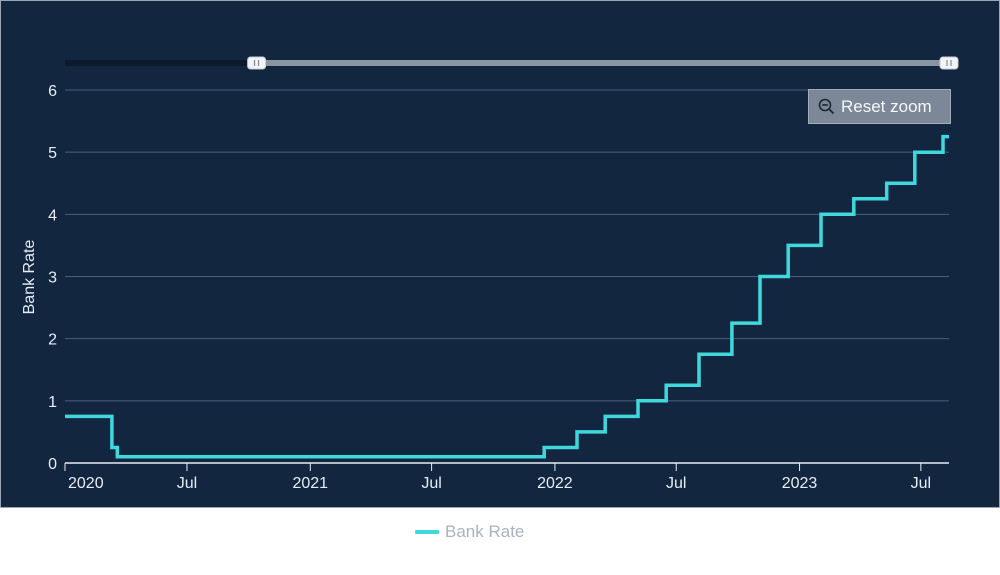 This screenshot has height=575, width=1000. Describe the element at coordinates (257, 63) in the screenshot. I see `navigator-handle-start` at that location.